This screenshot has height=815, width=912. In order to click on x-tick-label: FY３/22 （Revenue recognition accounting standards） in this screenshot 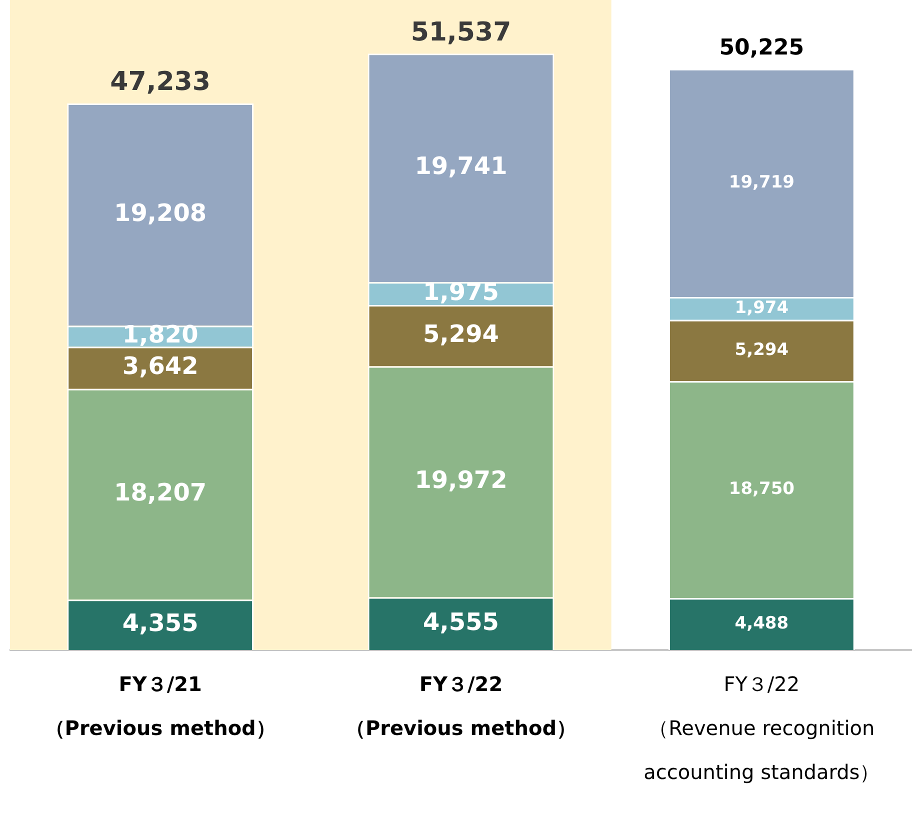, I will do `click(762, 728)`.